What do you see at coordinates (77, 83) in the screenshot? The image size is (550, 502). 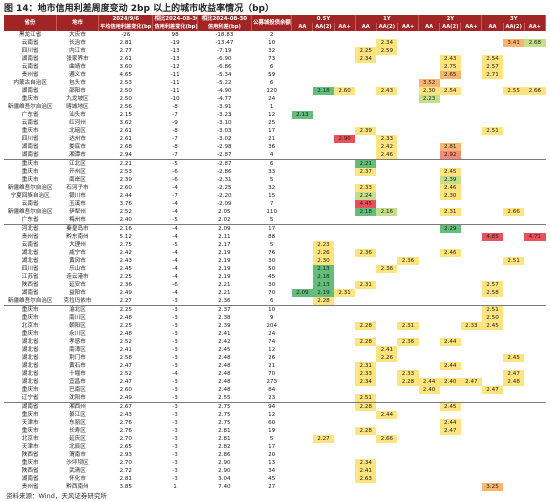 I see `city-cell: 包头市` at bounding box center [77, 83].